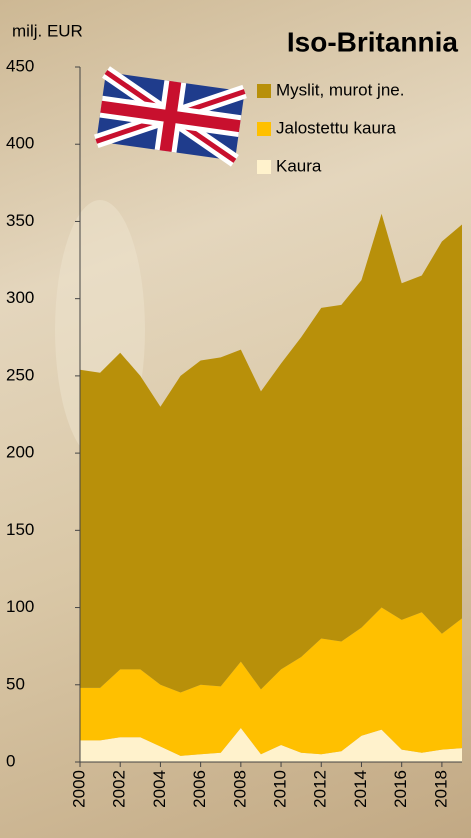  Describe the element at coordinates (20, 529) in the screenshot. I see `y-tick-label: 150` at that location.